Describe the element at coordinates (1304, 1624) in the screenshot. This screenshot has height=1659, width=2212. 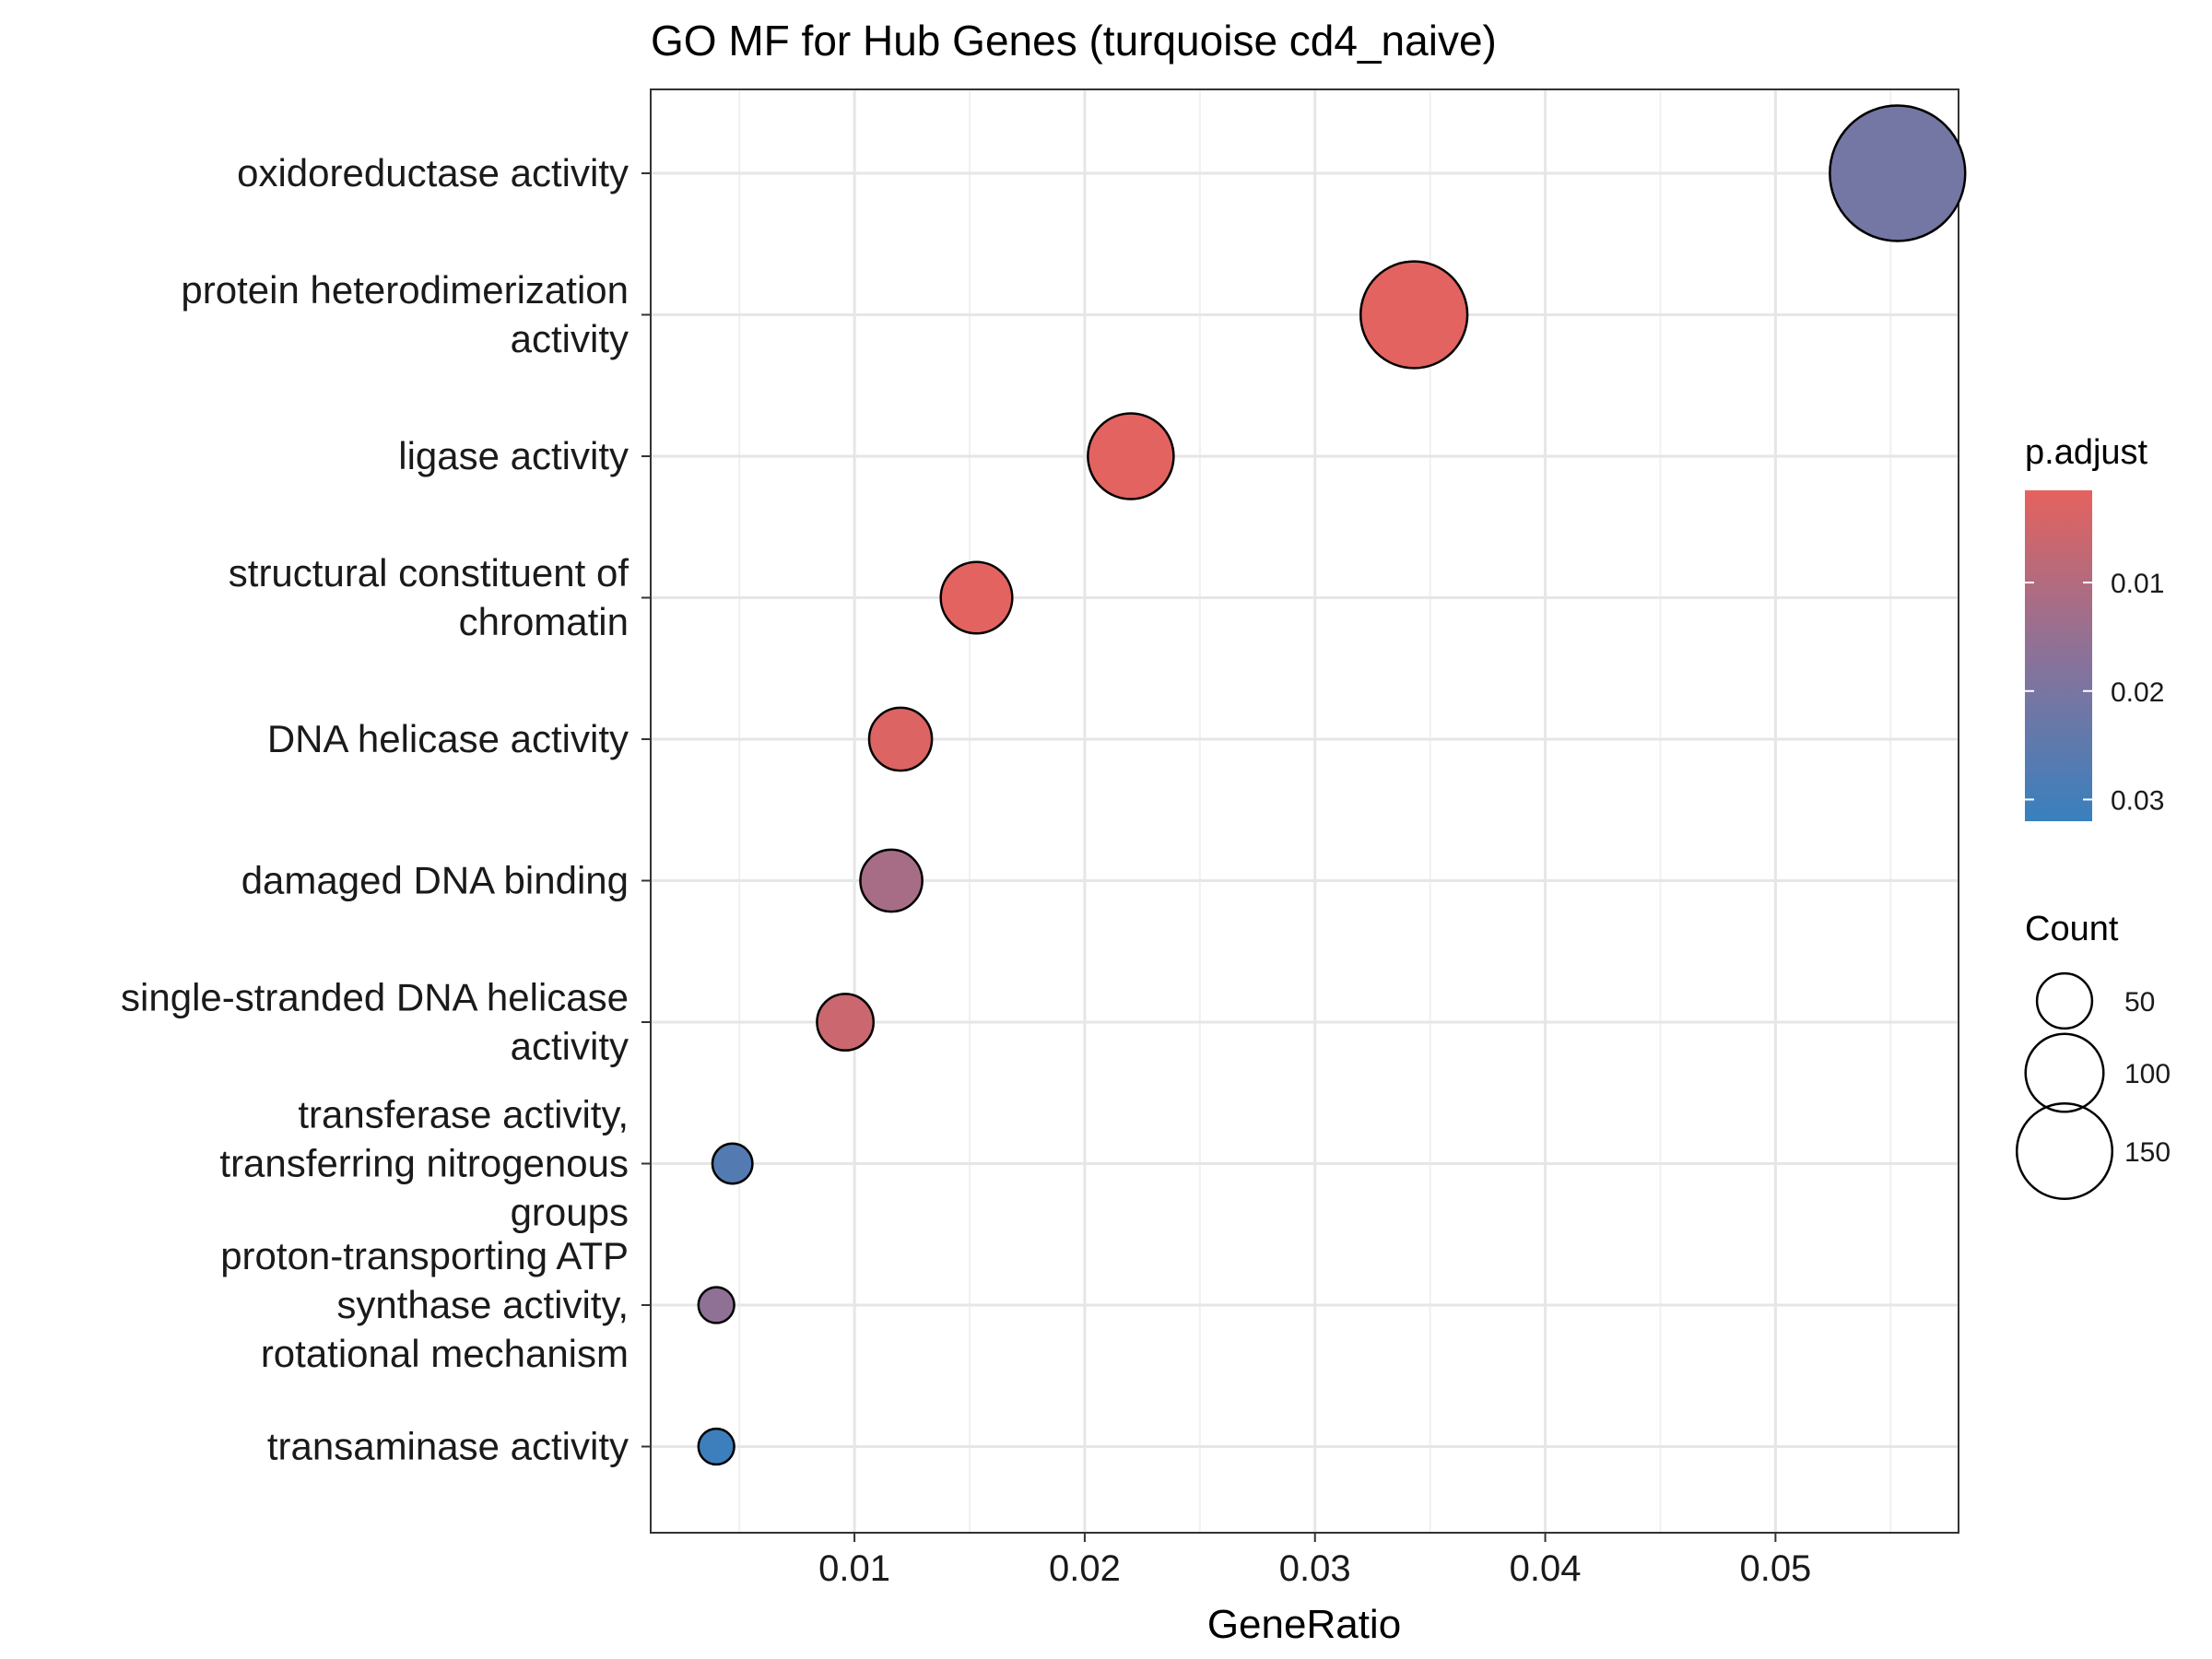
I see `x-axis-title: GeneRatio` at that location.